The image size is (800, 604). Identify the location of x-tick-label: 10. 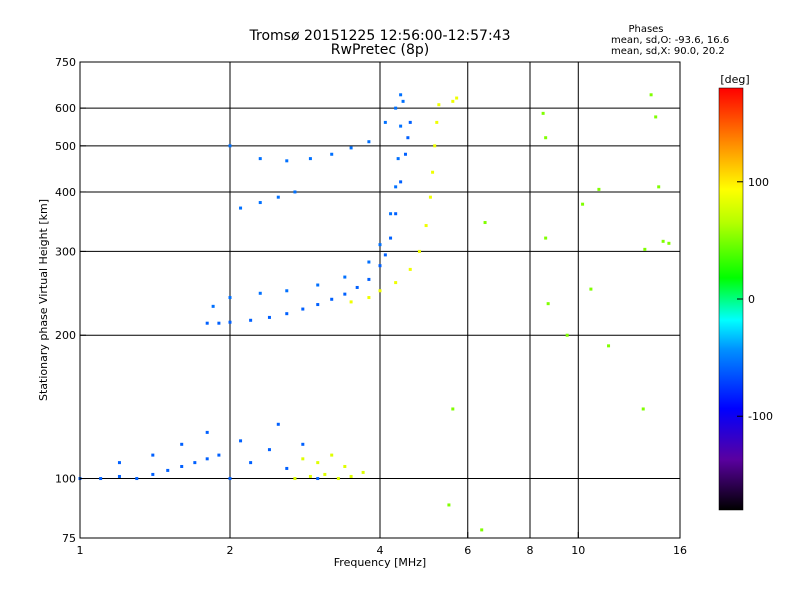
(578, 550).